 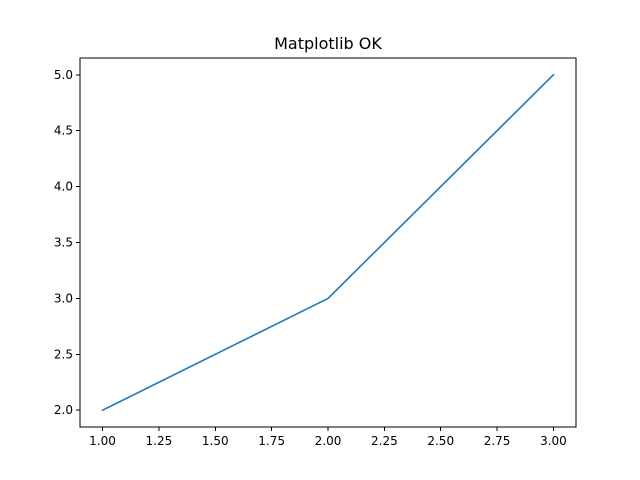 I want to click on y-tick-label: 3.0, so click(x=63, y=298).